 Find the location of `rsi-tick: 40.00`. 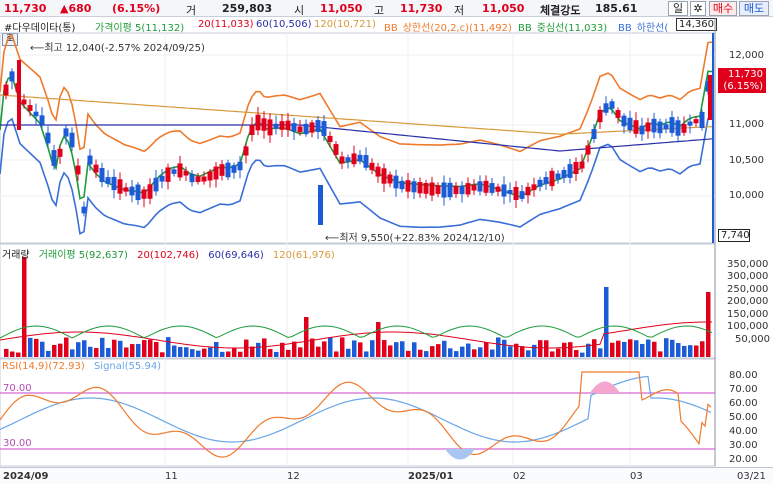

rsi-tick: 40.00 is located at coordinates (743, 431).